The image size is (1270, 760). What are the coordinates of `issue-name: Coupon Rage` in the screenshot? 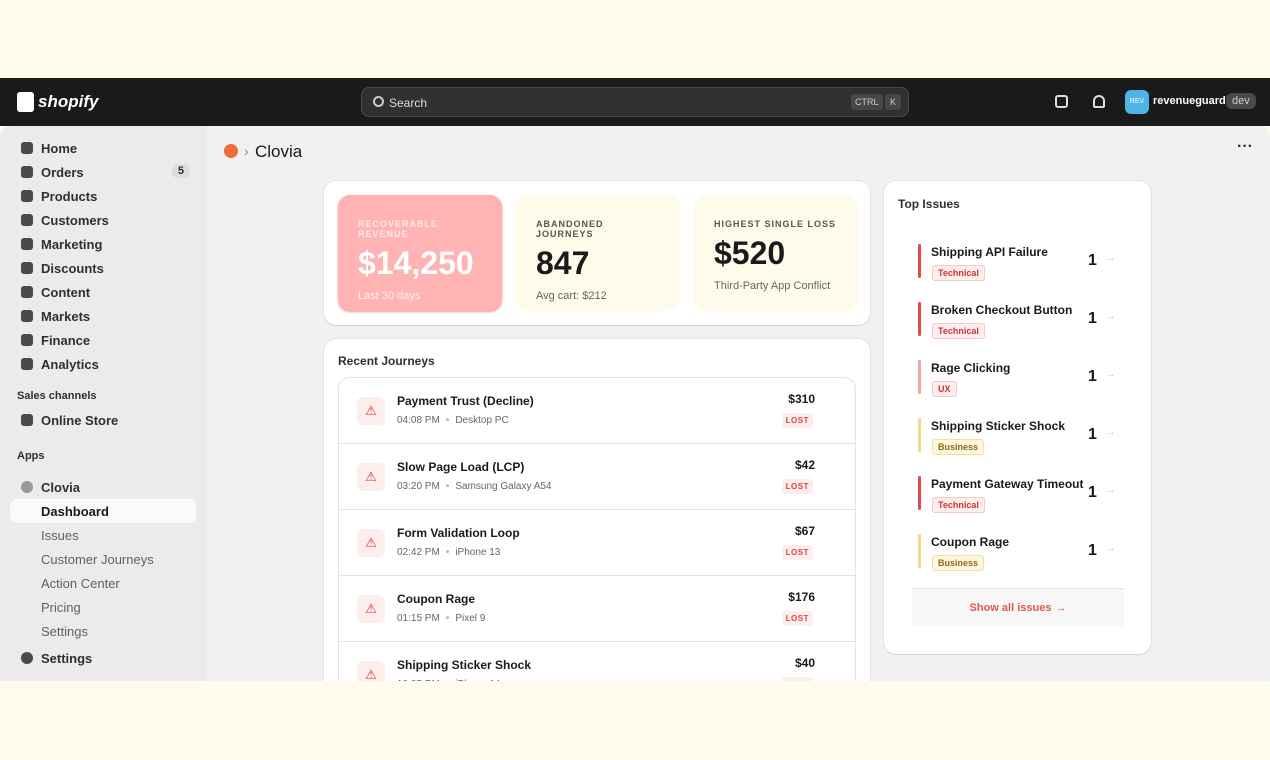 It's located at (970, 542).